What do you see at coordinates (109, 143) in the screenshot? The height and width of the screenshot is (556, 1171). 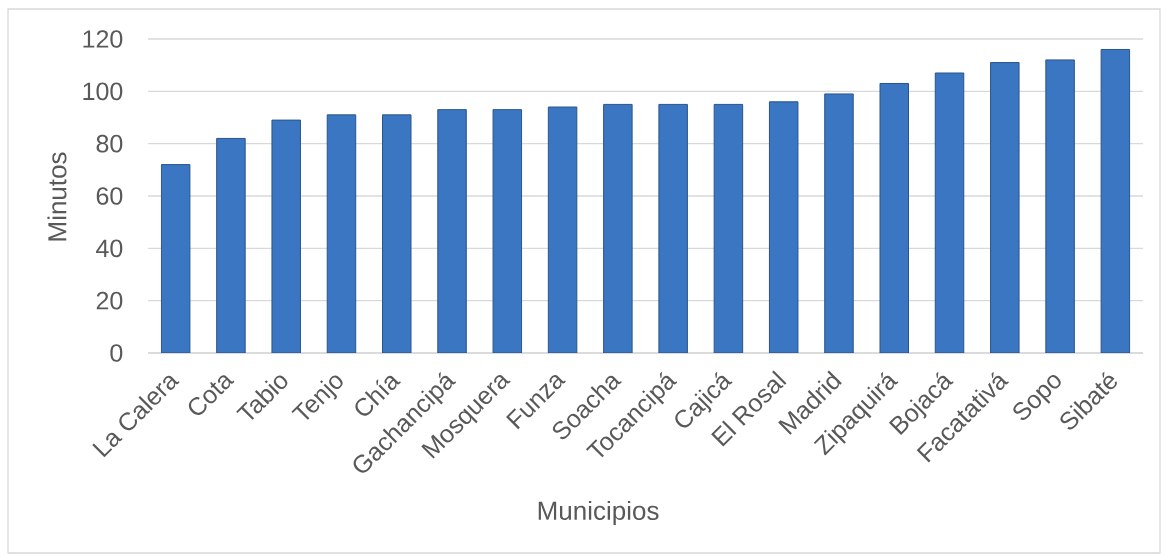 I see `y-tick-label: 80` at bounding box center [109, 143].